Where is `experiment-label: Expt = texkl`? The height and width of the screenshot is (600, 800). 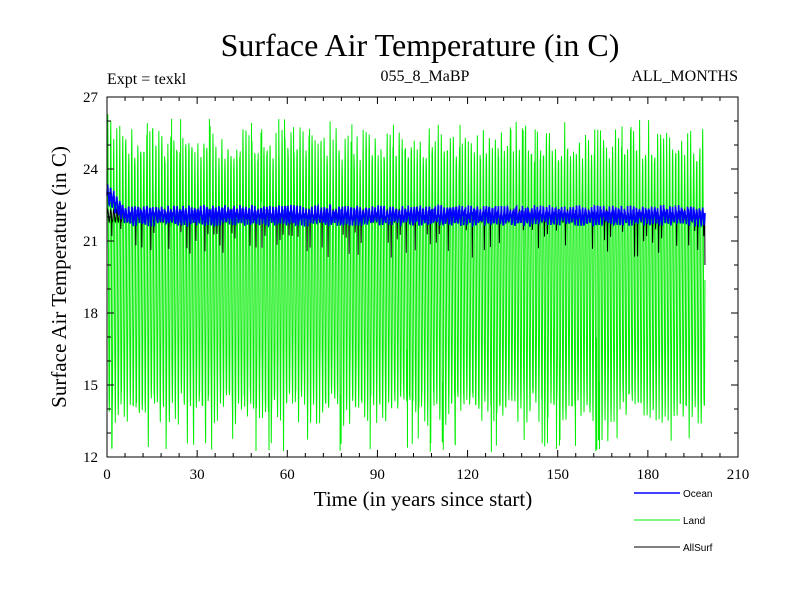 experiment-label: Expt = texkl is located at coordinates (147, 79).